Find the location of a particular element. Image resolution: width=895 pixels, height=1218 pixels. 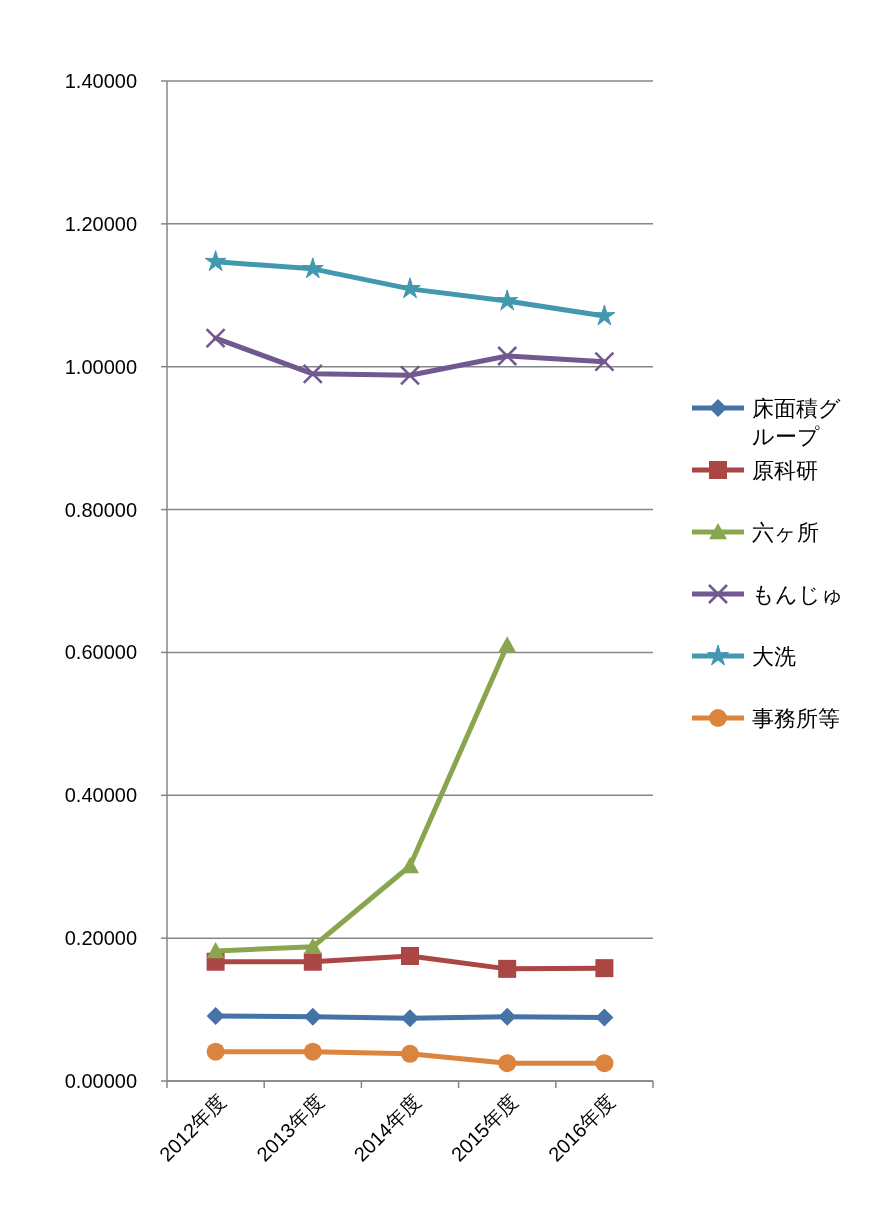

legend-label: 大洗 is located at coordinates (774, 656).